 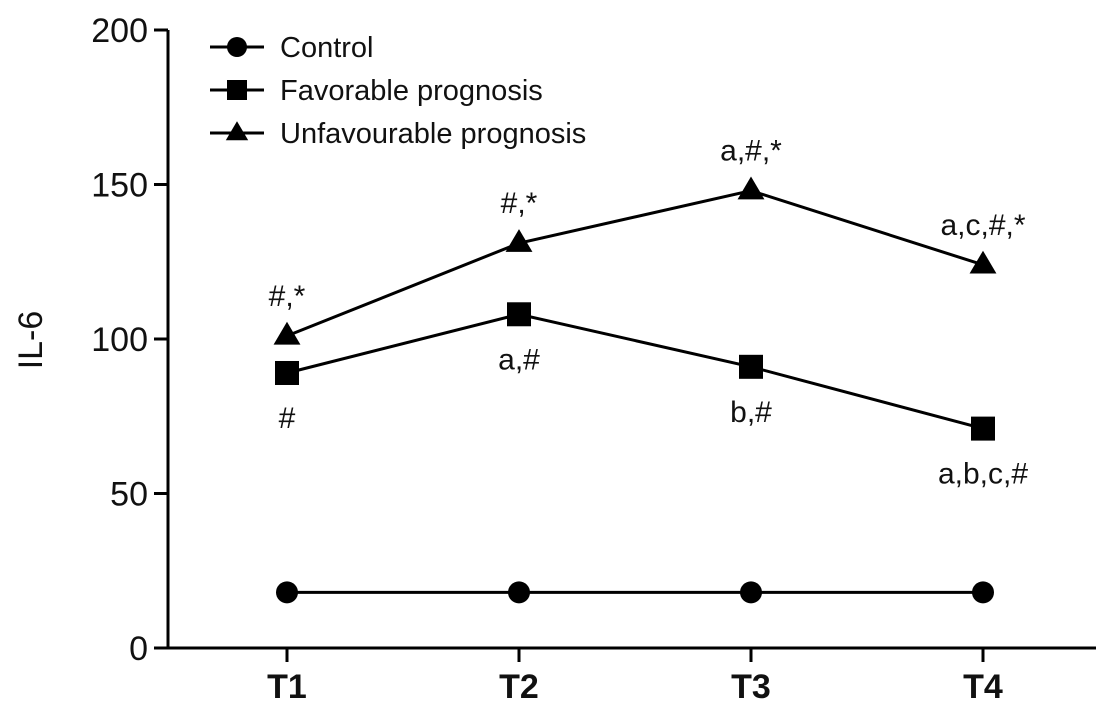 I want to click on legend-item-control: Control, so click(x=292, y=48).